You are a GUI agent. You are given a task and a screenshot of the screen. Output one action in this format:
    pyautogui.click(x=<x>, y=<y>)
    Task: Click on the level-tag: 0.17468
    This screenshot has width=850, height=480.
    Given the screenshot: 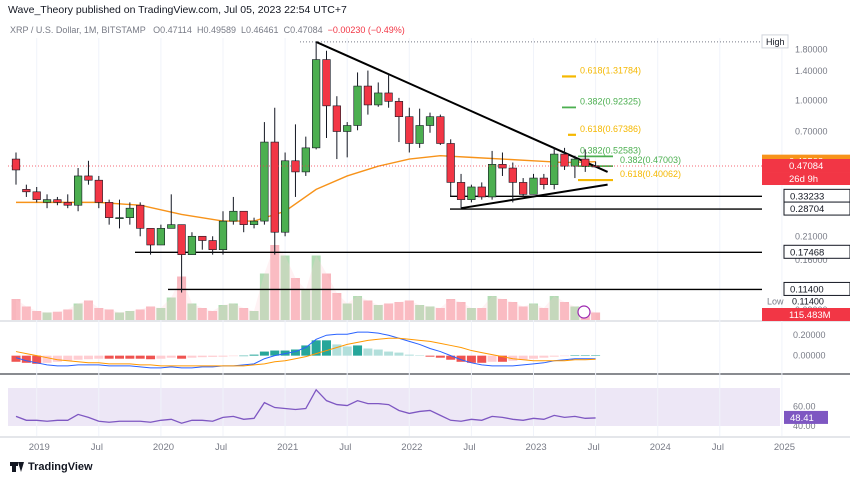 What is the action you would take?
    pyautogui.click(x=807, y=252)
    